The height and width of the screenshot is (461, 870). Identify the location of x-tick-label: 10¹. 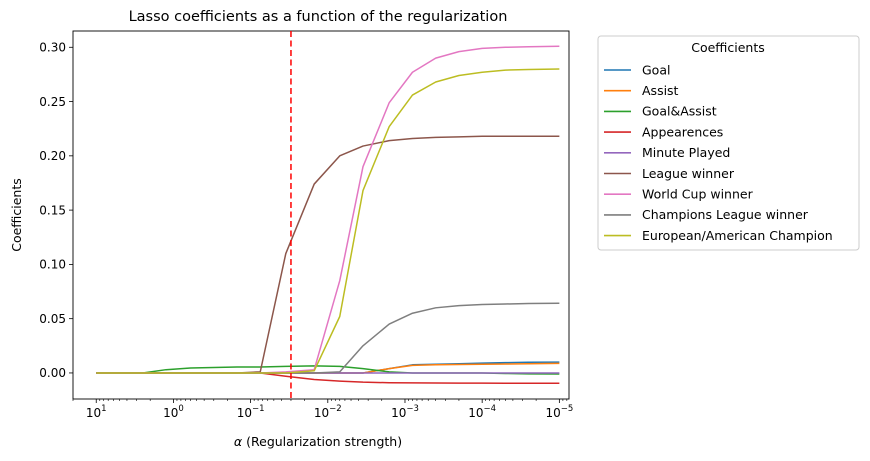
(96, 412).